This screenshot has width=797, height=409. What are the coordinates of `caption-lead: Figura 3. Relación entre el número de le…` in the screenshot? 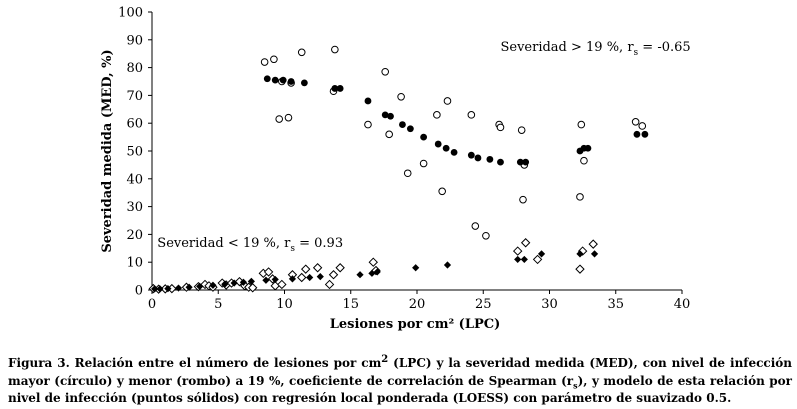 It's located at (195, 363).